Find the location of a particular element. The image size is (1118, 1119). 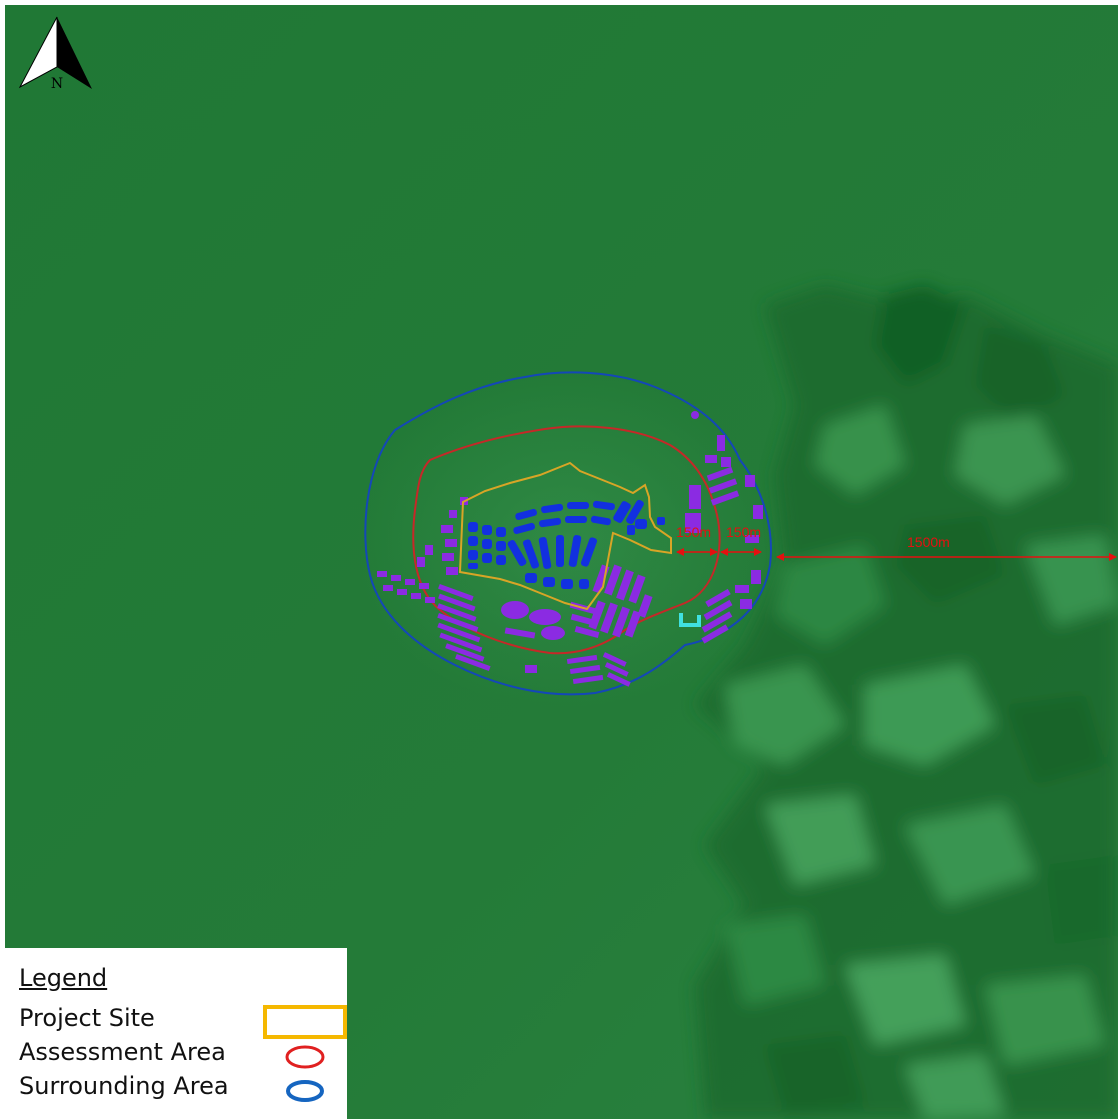

assessment-area-swatch-icon is located at coordinates (305, 1057).